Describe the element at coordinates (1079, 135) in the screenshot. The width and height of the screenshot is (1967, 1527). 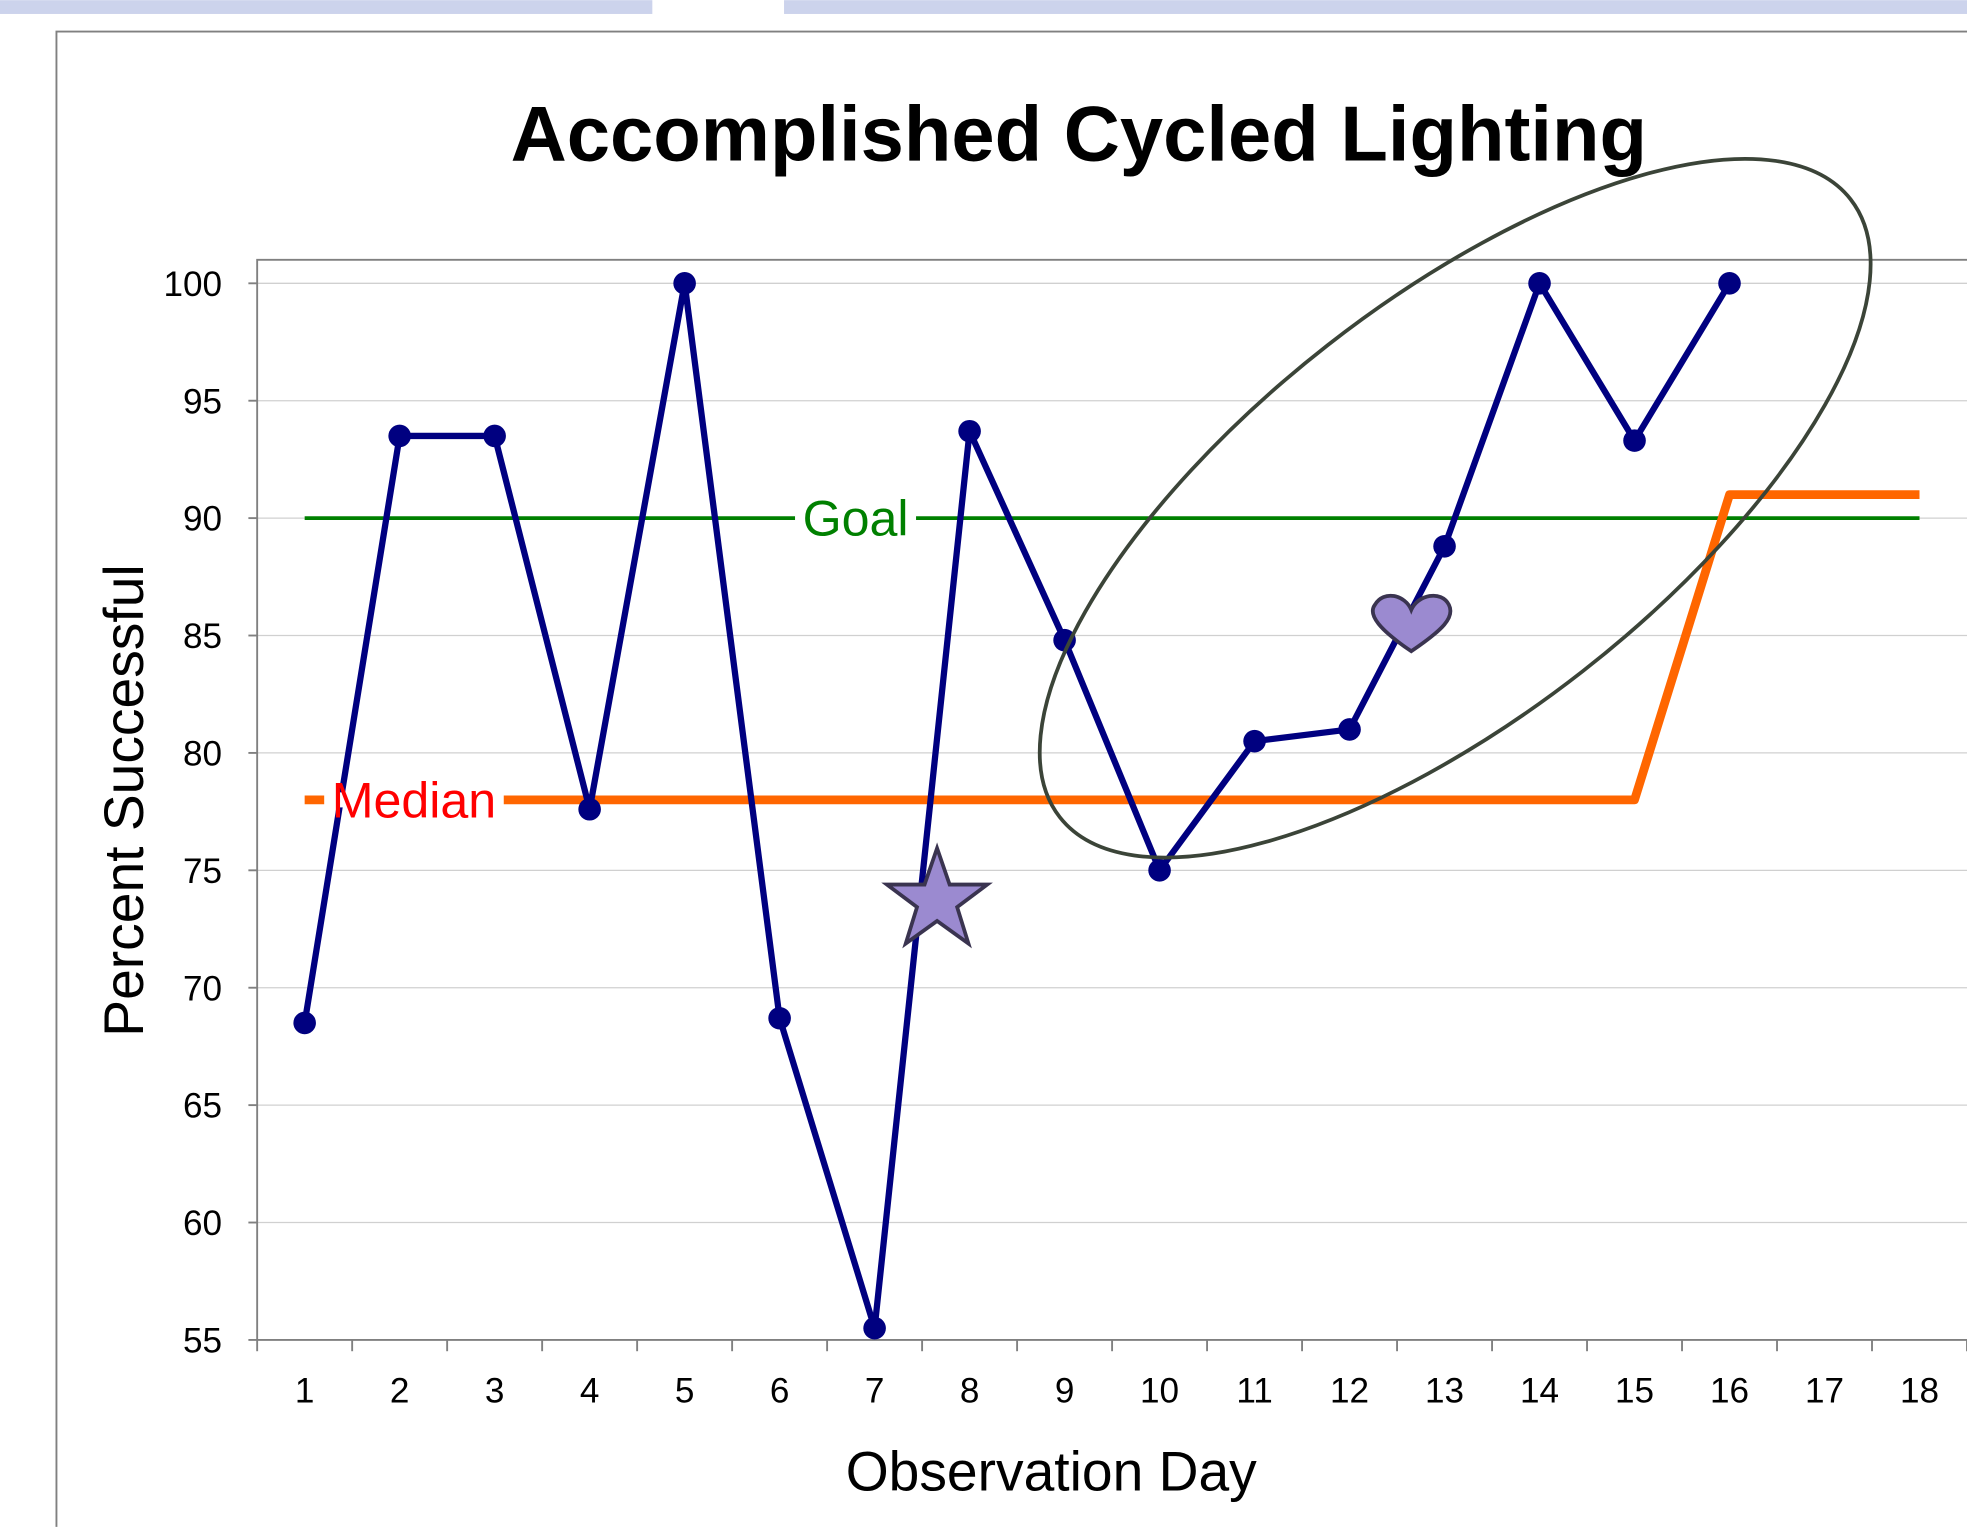
I see `chart-title: Accomplished Cycled Lighting` at that location.